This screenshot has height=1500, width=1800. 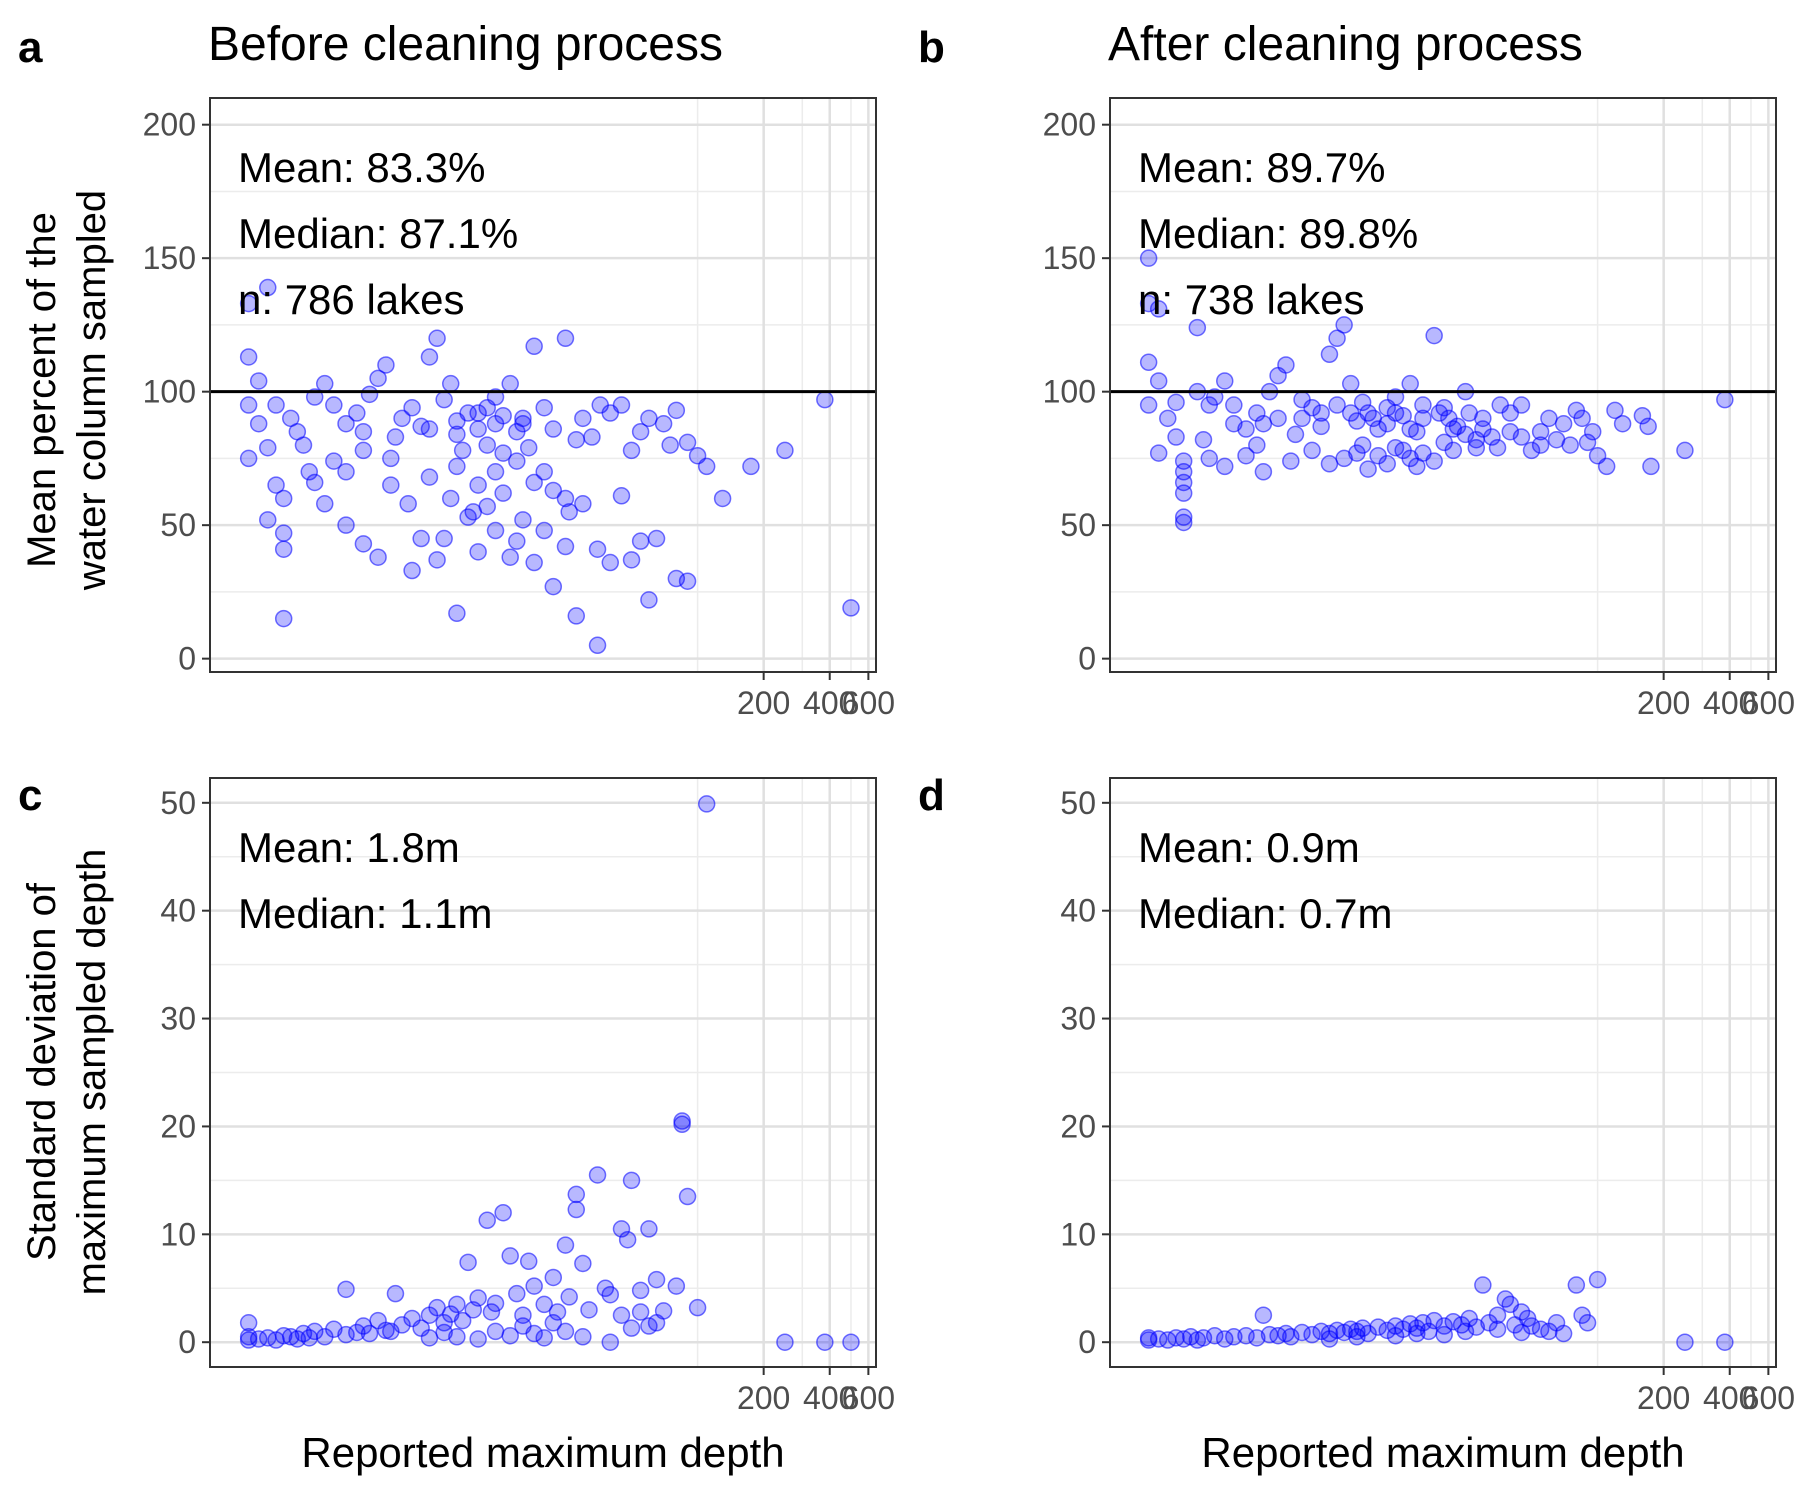 What do you see at coordinates (931, 795) in the screenshot?
I see `panel-letter-d: d` at bounding box center [931, 795].